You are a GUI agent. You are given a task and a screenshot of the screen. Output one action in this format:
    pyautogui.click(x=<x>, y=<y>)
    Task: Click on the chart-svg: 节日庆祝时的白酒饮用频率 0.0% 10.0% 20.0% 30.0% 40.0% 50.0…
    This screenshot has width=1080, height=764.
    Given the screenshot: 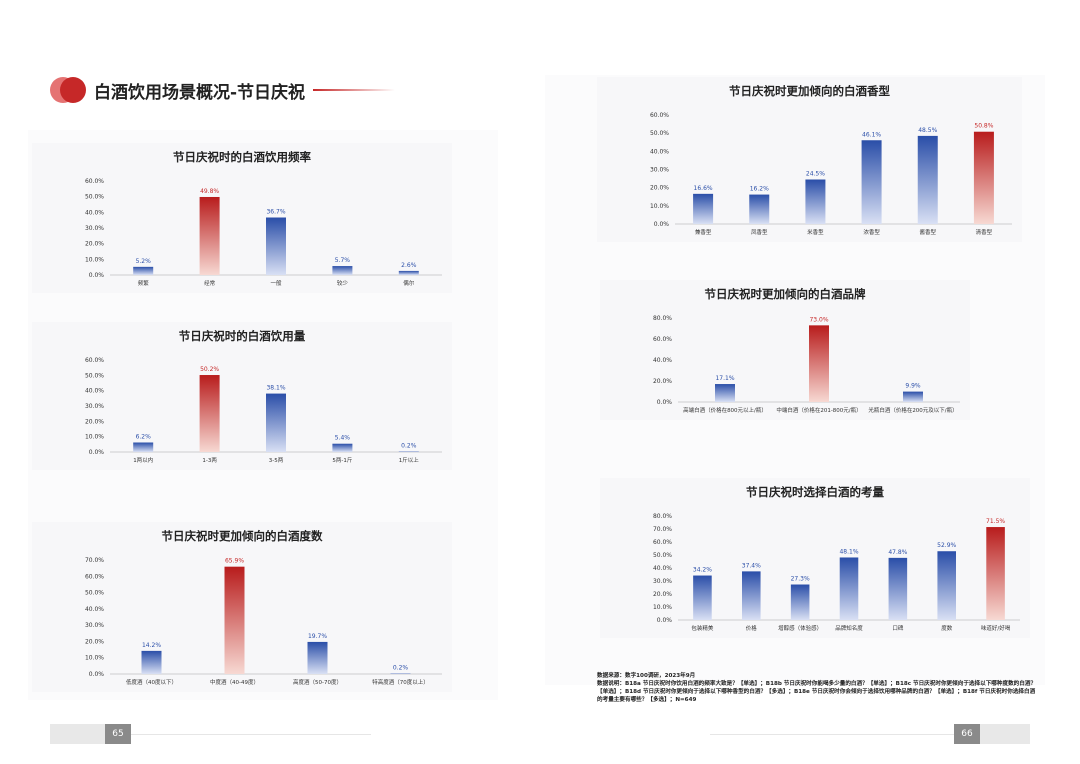 What is the action you would take?
    pyautogui.click(x=263, y=218)
    